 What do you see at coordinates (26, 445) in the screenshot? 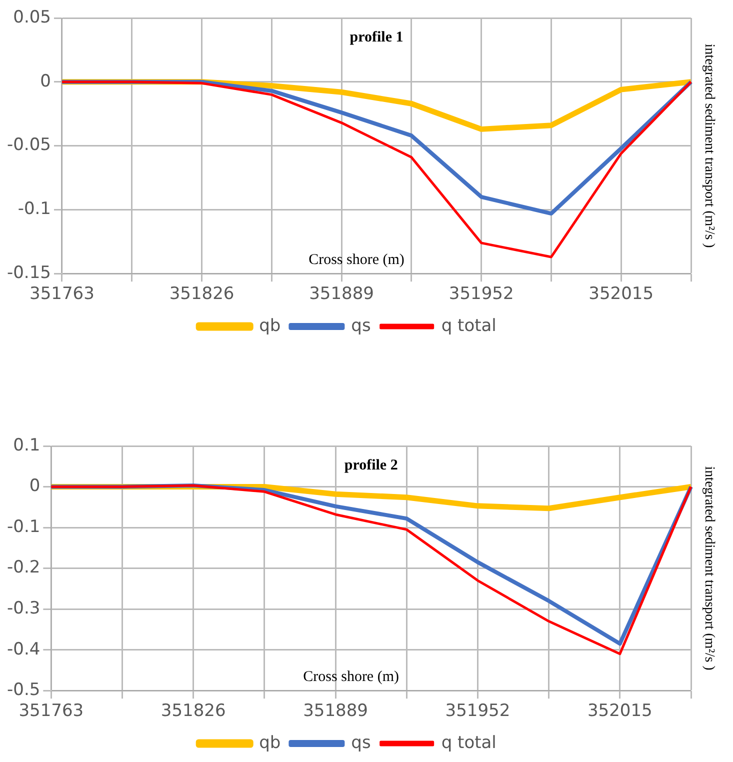
I see `y-tick-label: 0.1` at bounding box center [26, 445].